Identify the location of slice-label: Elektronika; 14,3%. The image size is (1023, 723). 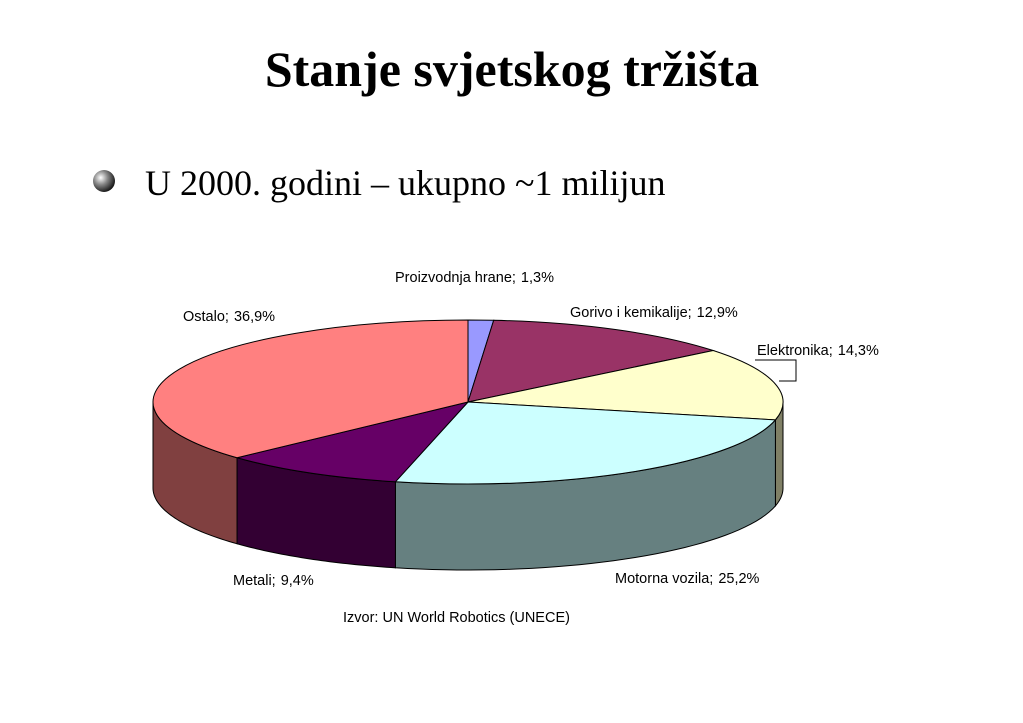
(818, 351).